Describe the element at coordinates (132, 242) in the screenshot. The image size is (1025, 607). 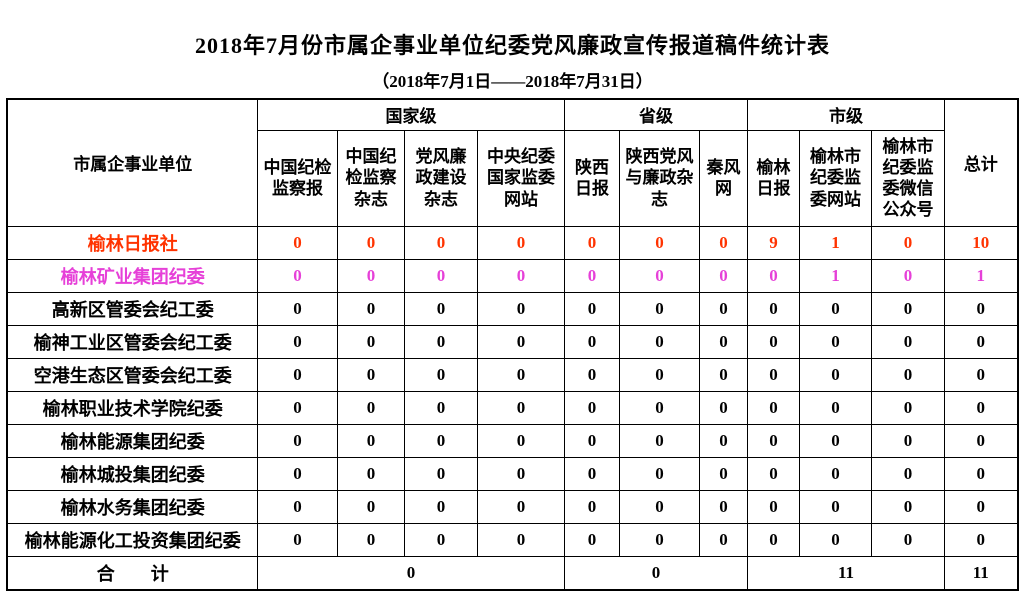
I see `unit-name: 榆林日报社` at that location.